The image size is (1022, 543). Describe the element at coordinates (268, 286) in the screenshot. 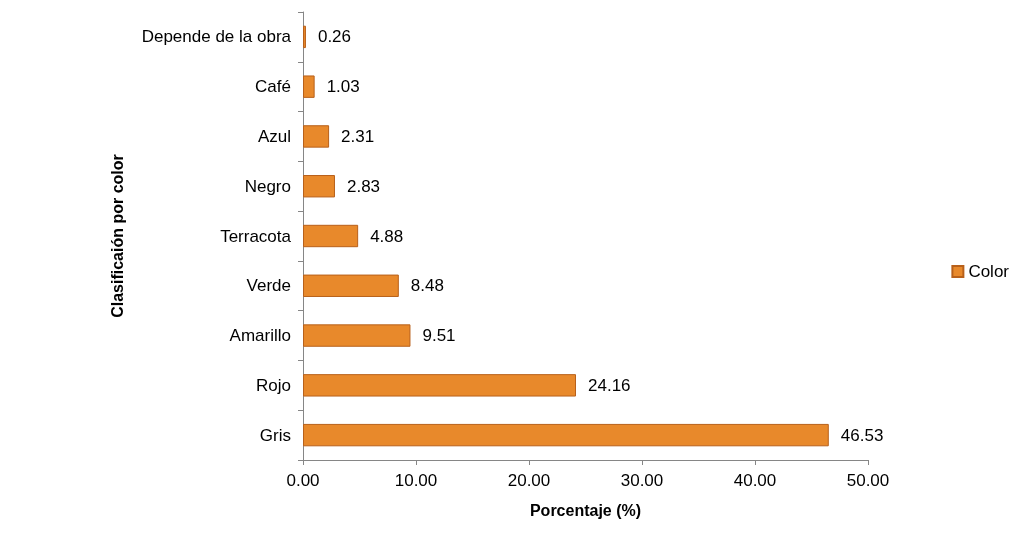

I see `y-tick-label: Verde` at that location.